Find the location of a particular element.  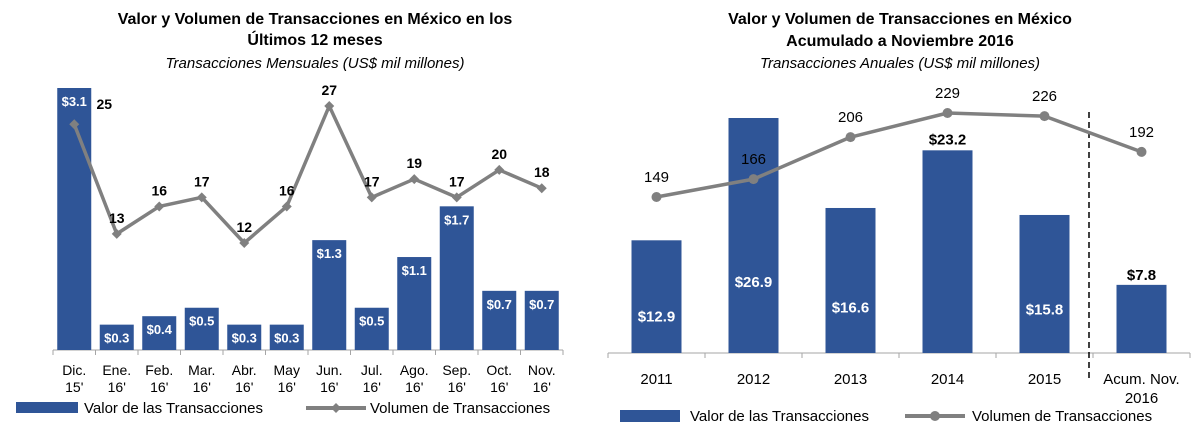

right-volume-label: 226 is located at coordinates (1044, 96).